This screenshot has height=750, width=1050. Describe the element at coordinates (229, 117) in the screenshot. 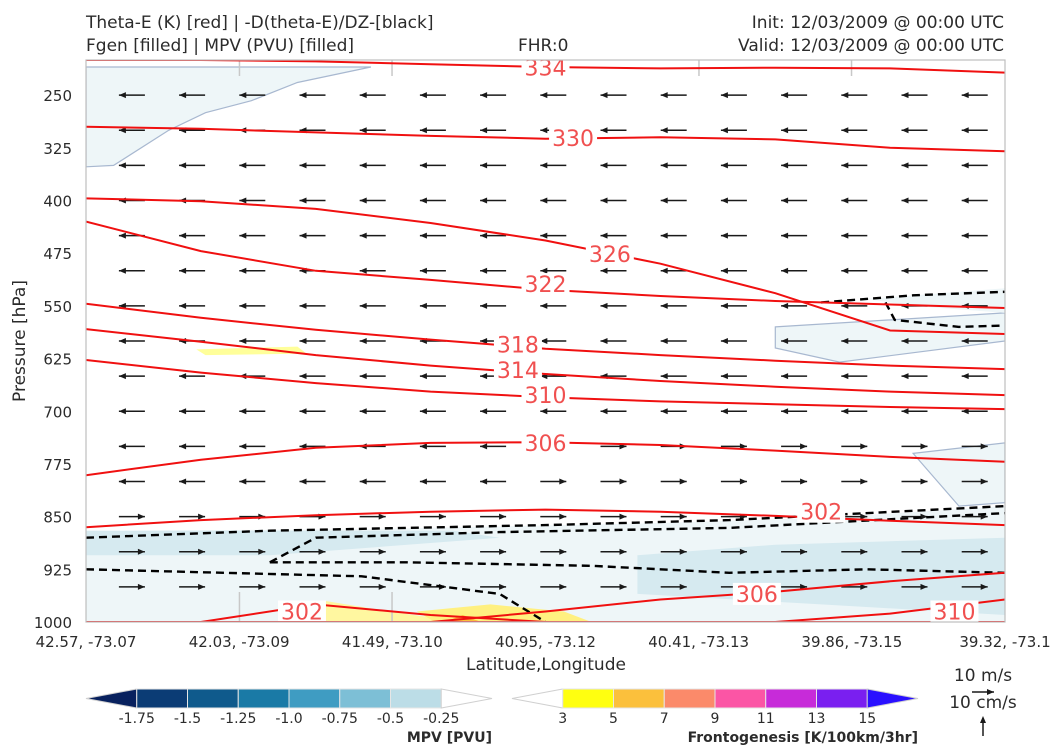

I see `mpv-shade-upper-left` at that location.